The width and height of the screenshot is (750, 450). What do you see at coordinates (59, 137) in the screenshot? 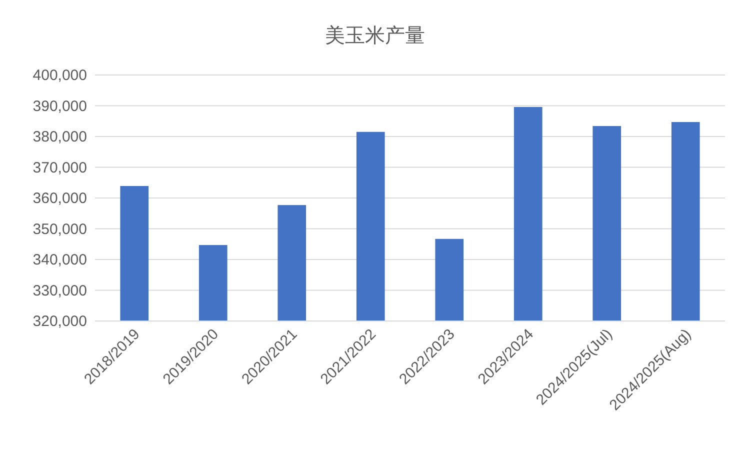
I see `y-tick-label: 380,000` at bounding box center [59, 137].